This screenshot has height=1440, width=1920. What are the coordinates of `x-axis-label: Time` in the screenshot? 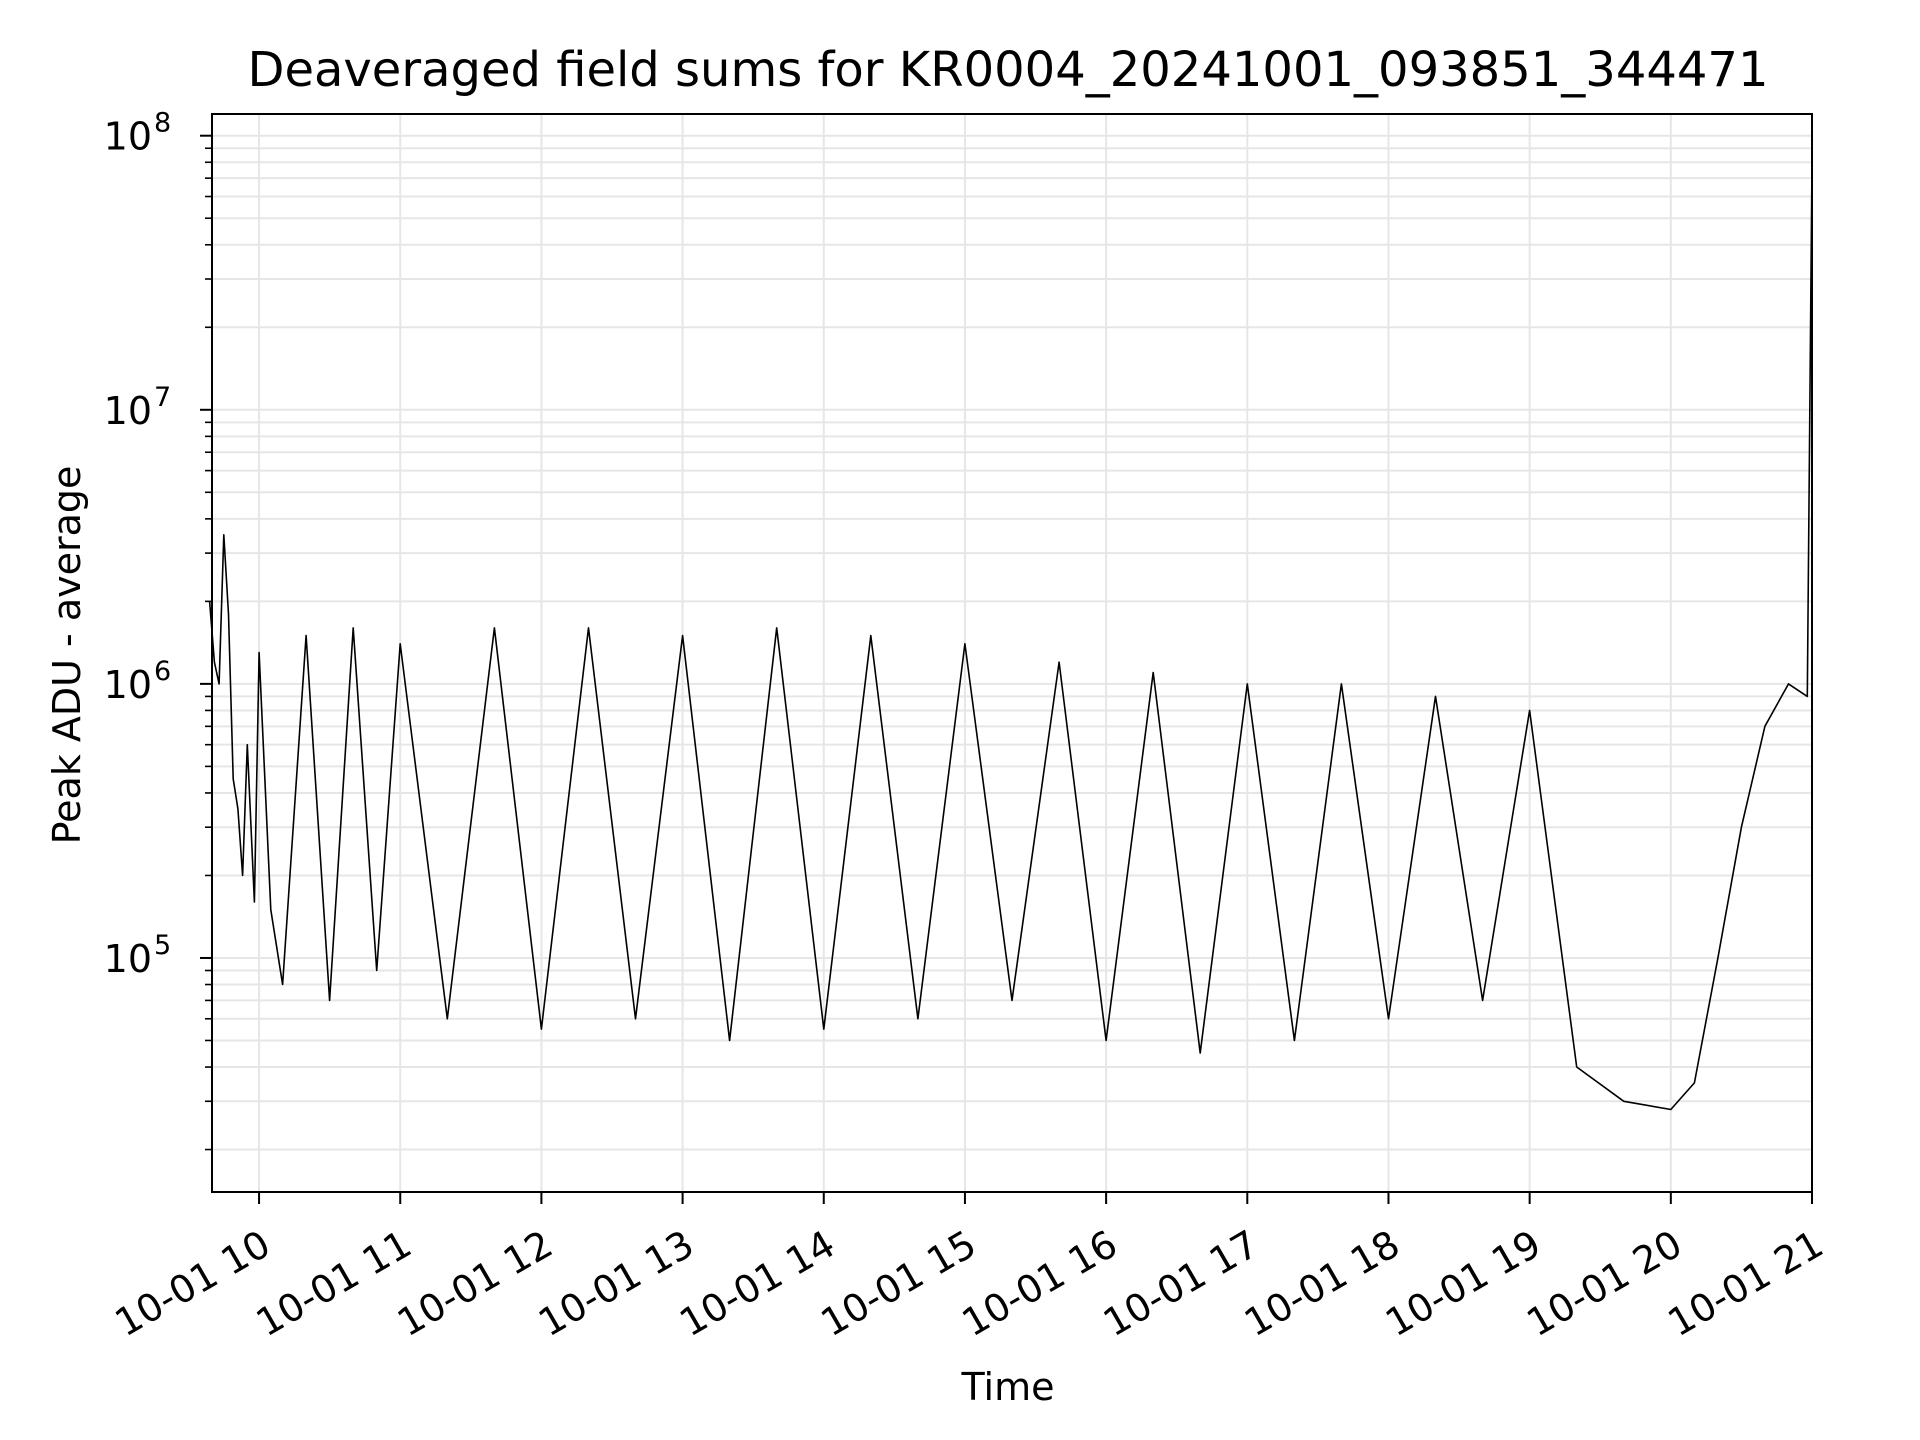 It's located at (1008, 1387).